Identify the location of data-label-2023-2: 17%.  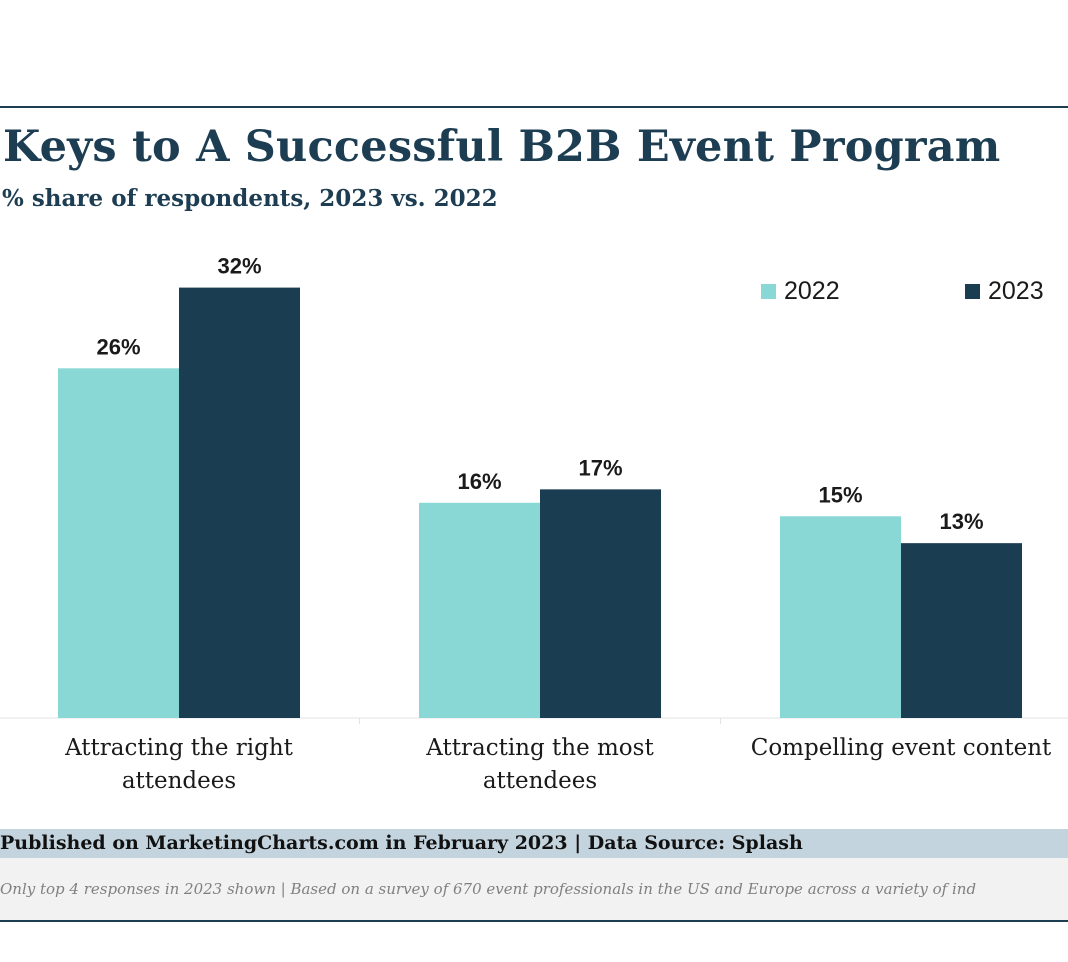
(600, 467).